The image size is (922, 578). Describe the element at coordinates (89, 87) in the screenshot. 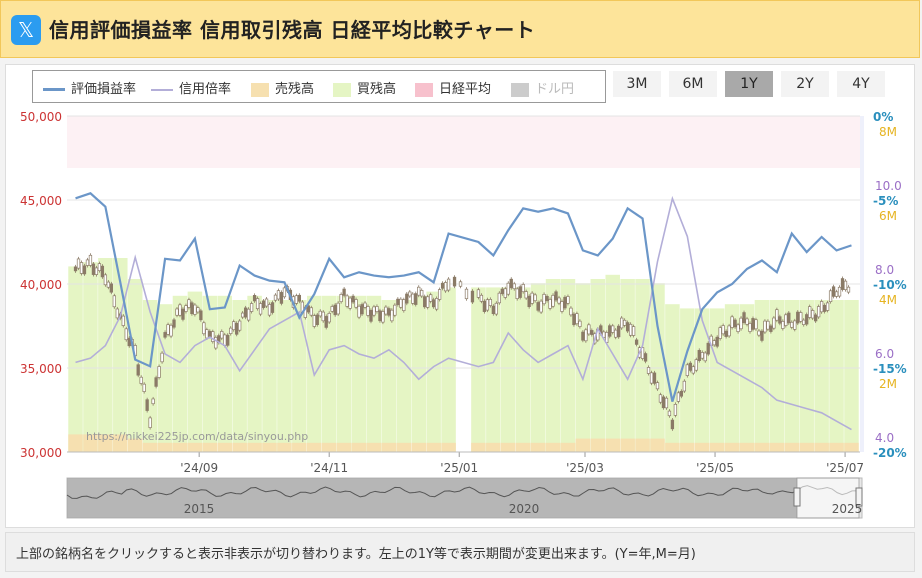

I see `legend-item-pl-rate: 評価損益率` at that location.